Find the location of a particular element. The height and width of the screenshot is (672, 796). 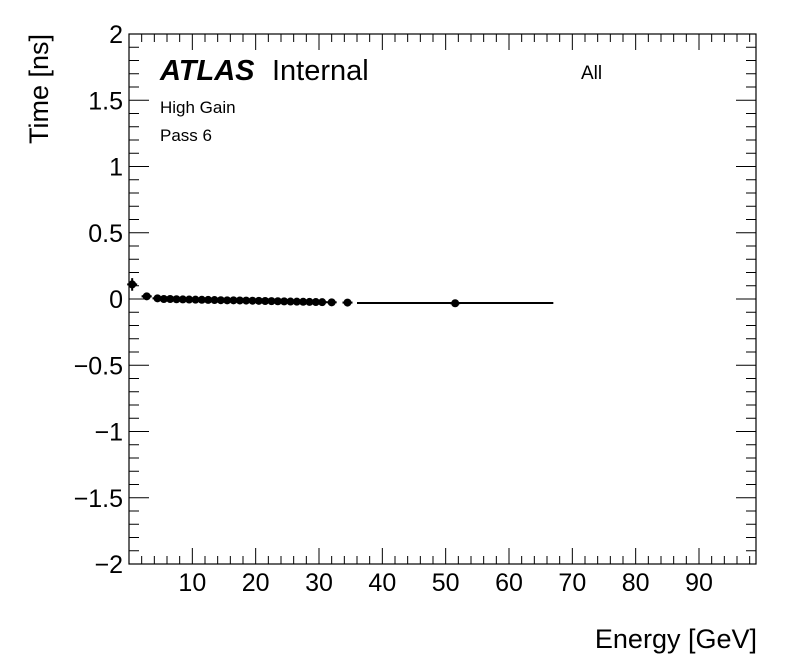

gain-label: High Gain is located at coordinates (198, 107).